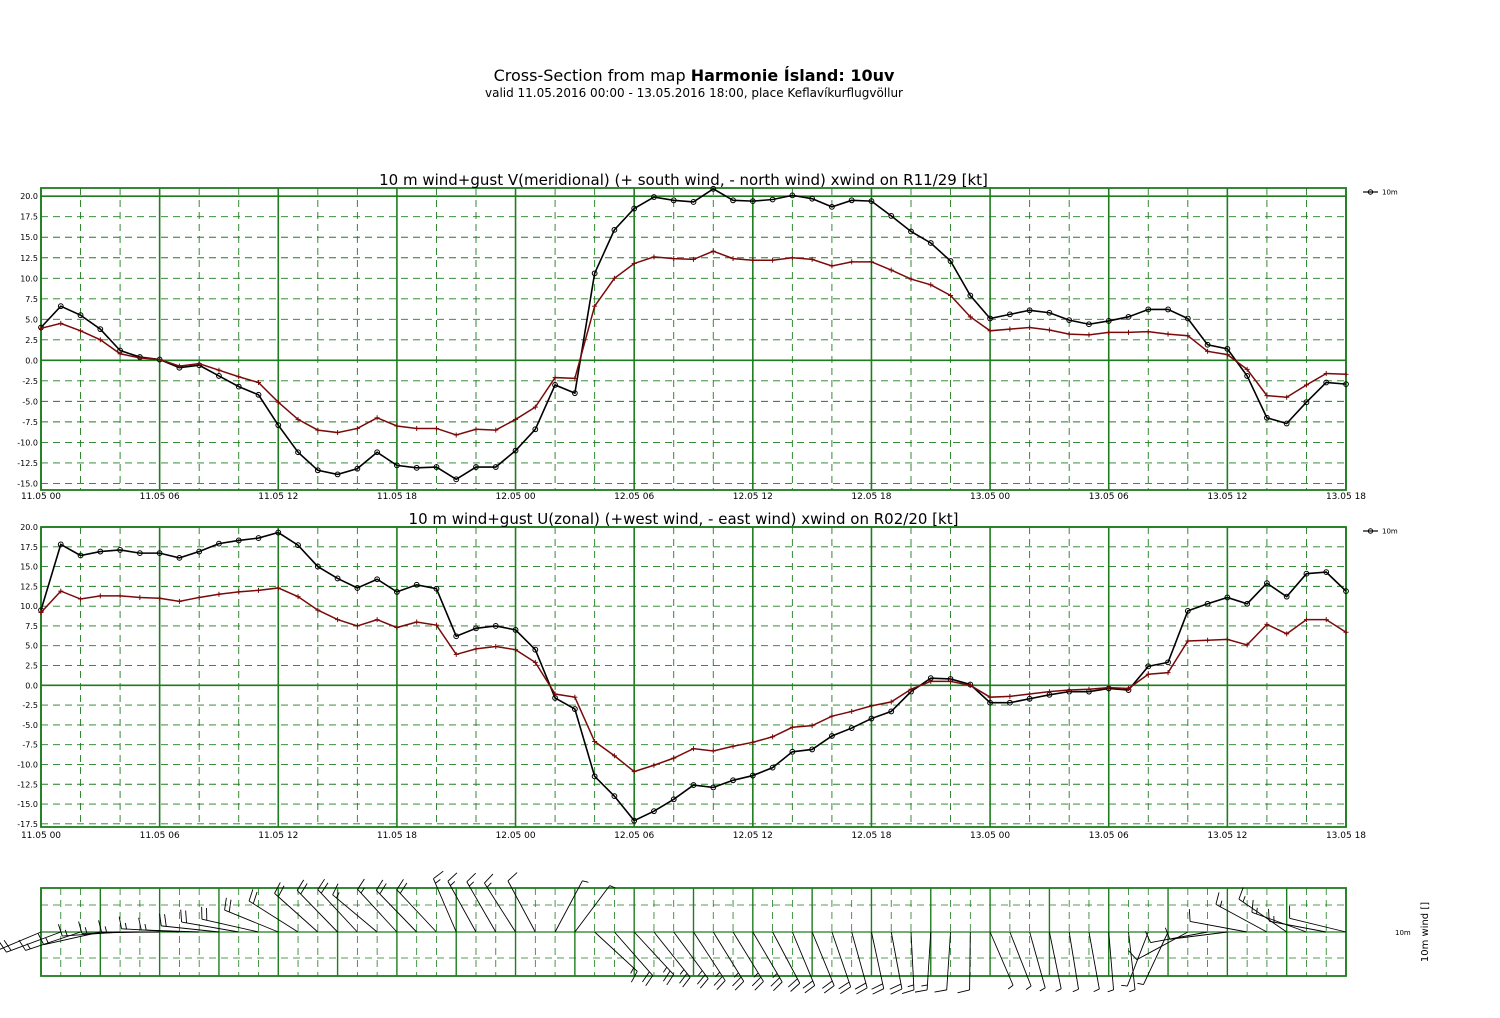 Image resolution: width=1500 pixels, height=1018 pixels. I want to click on x-tick-label: 11.05 12, so click(278, 836).